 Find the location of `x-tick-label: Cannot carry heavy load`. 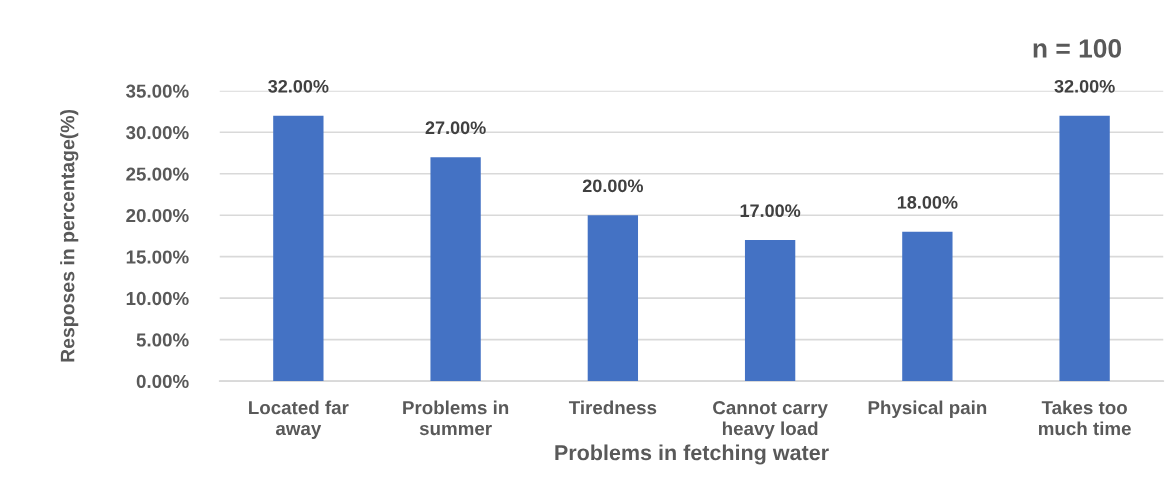

x-tick-label: Cannot carry heavy load is located at coordinates (770, 420).